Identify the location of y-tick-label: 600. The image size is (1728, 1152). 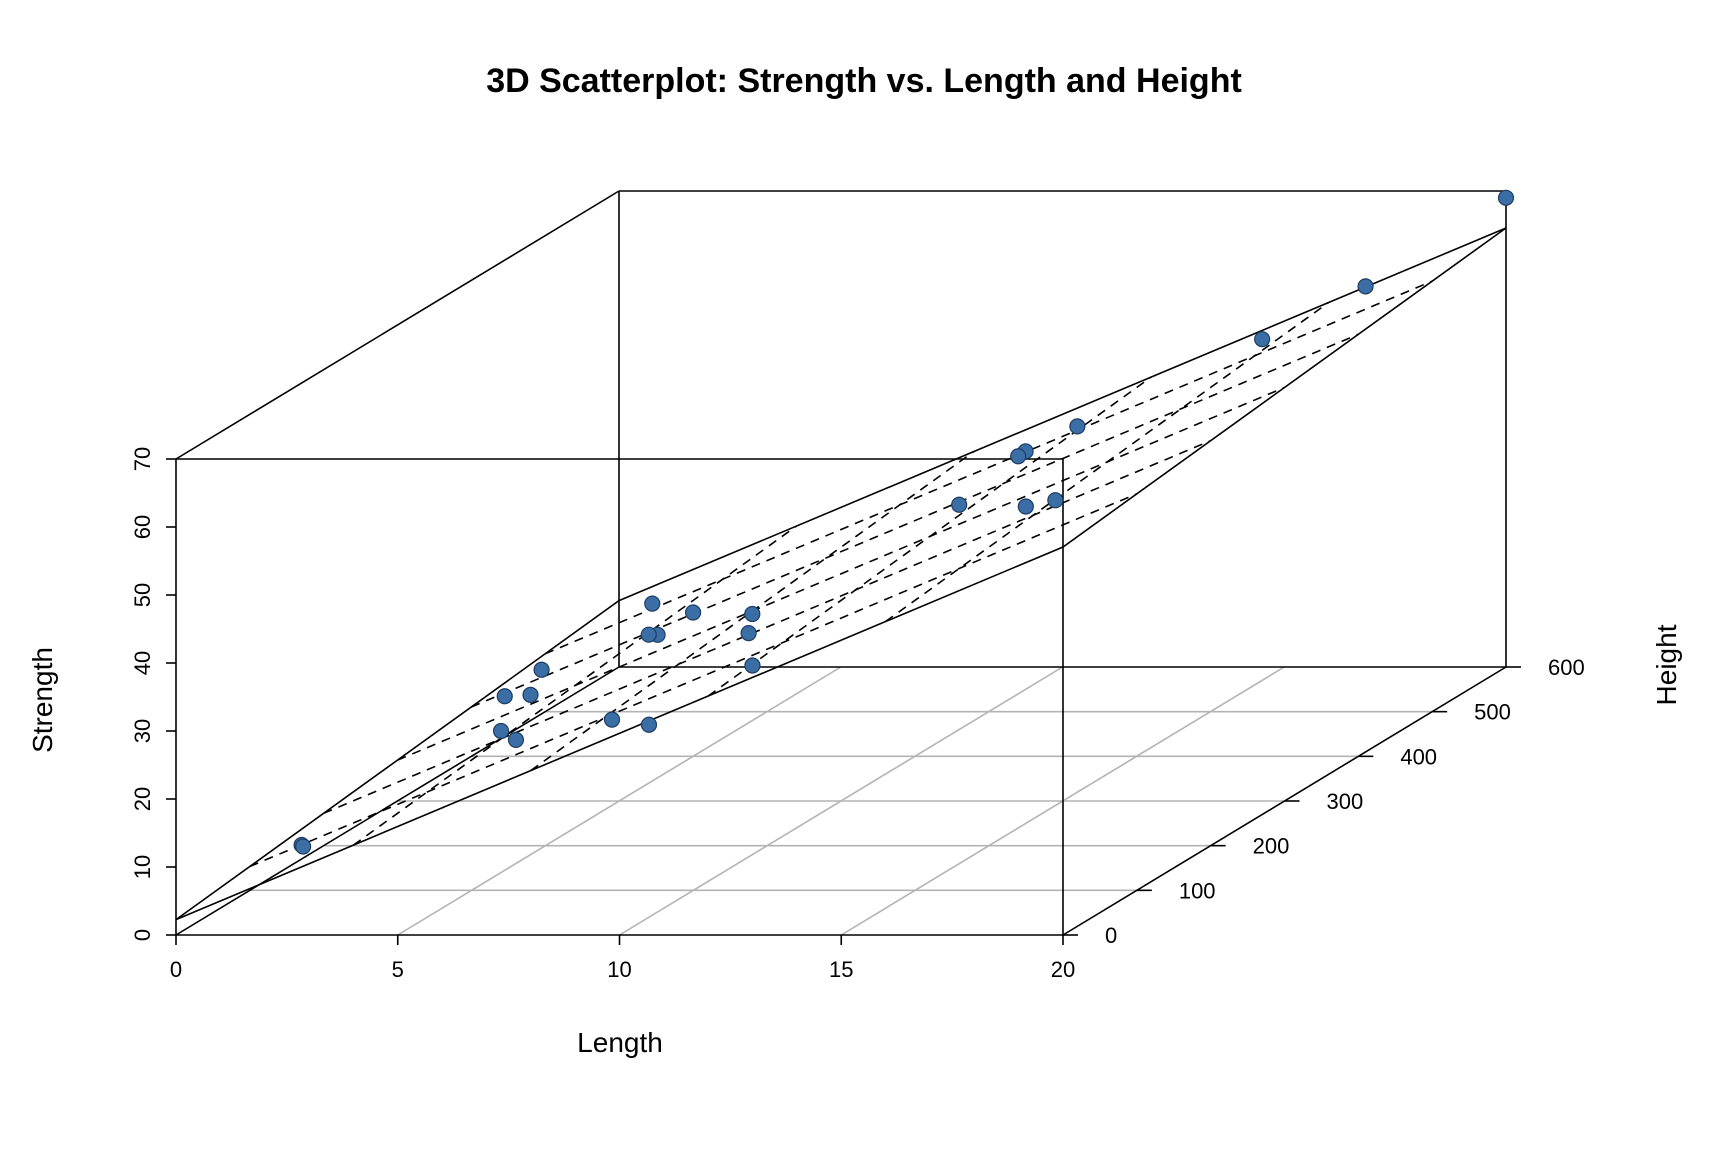
(1566, 667).